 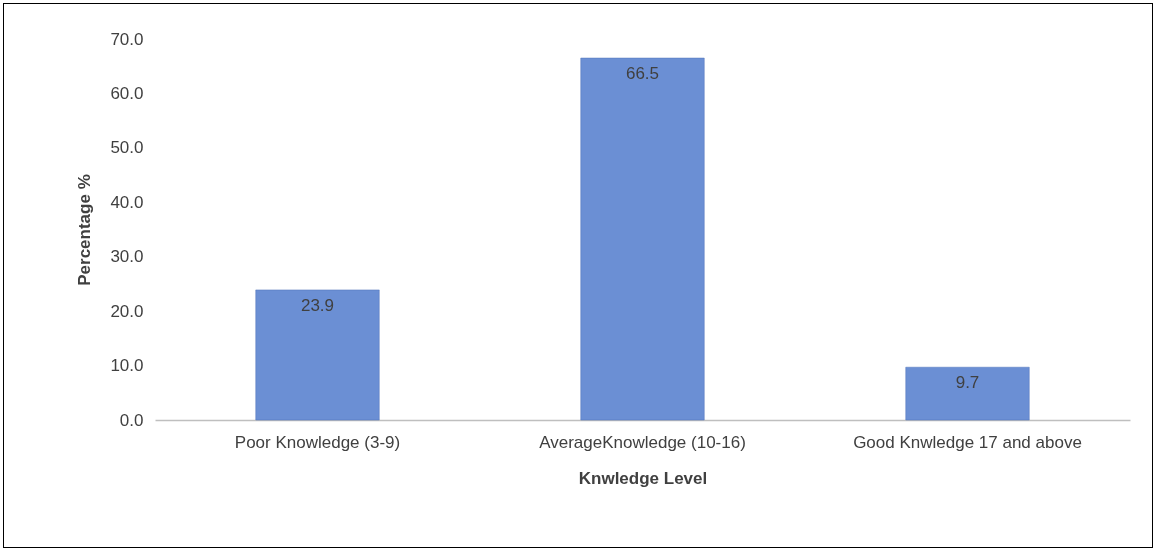 What do you see at coordinates (131, 420) in the screenshot?
I see `y-tick-label: 0.0` at bounding box center [131, 420].